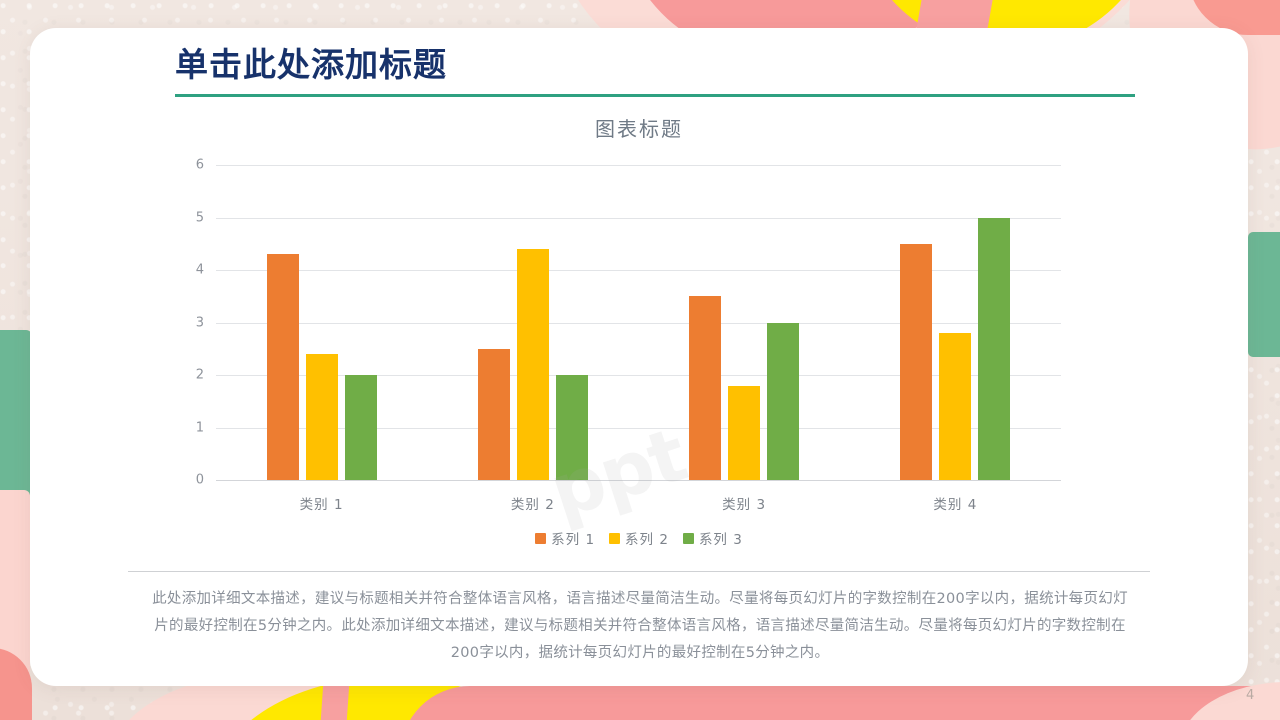  Describe the element at coordinates (199, 270) in the screenshot. I see `y-axis-tick-label: 4` at that location.